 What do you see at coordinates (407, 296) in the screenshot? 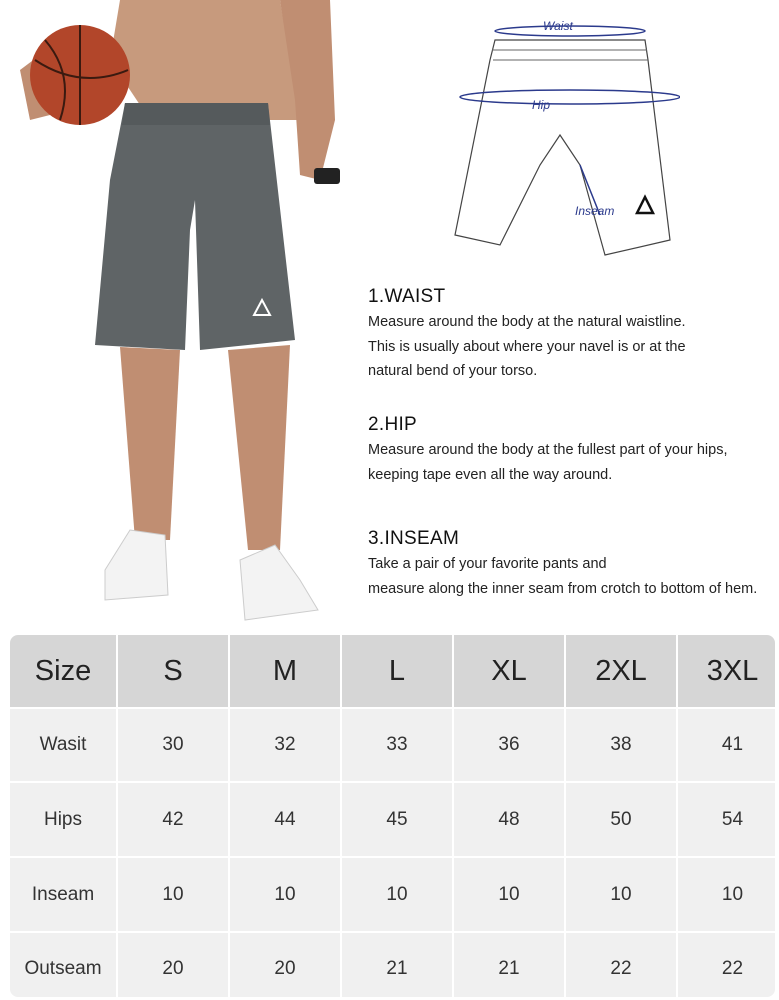
I see `section-title: 1.WAIST` at bounding box center [407, 296].